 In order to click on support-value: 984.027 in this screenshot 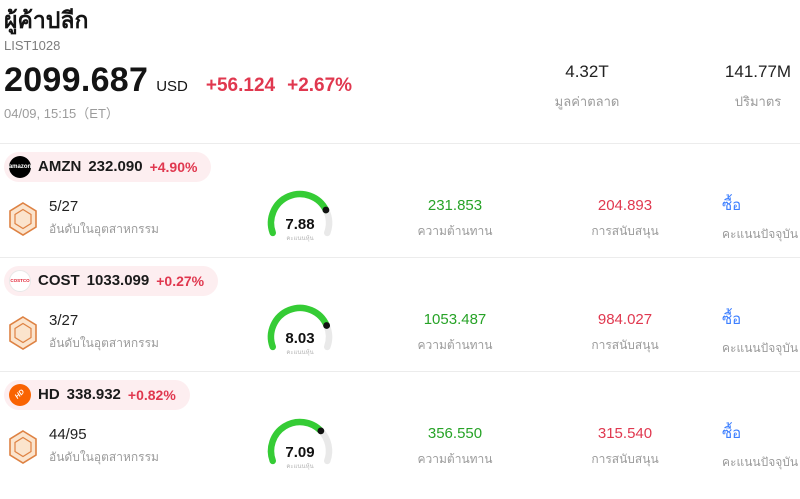, I will do `click(625, 319)`.